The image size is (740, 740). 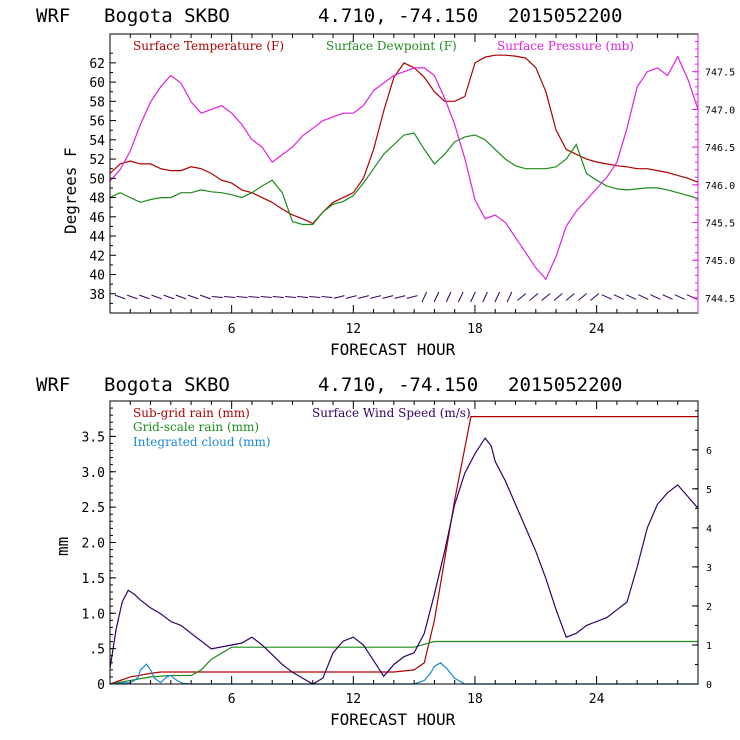 I want to click on y-tick-label: 62, so click(x=97, y=64).